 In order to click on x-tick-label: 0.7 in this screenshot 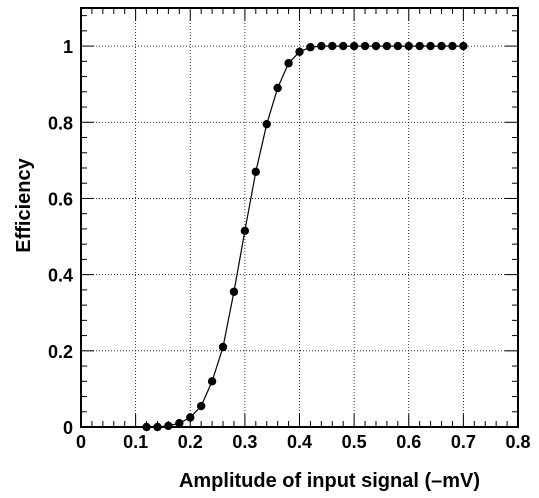, I will do `click(463, 442)`.